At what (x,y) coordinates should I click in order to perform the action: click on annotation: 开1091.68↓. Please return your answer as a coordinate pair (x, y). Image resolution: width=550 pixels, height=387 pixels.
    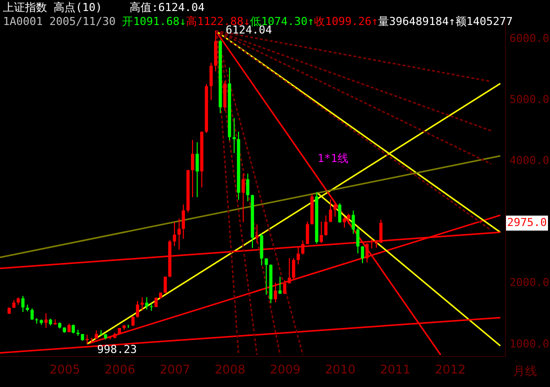
    Looking at the image, I should click on (154, 21).